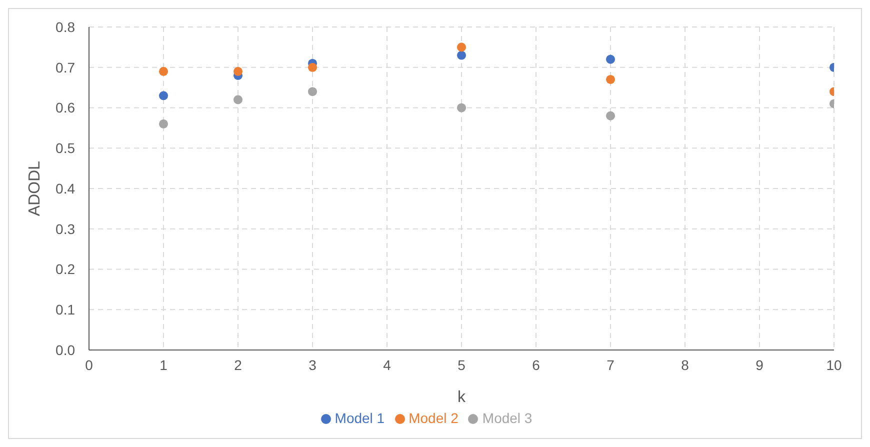  What do you see at coordinates (685, 365) in the screenshot?
I see `x-tick-label: 8` at bounding box center [685, 365].